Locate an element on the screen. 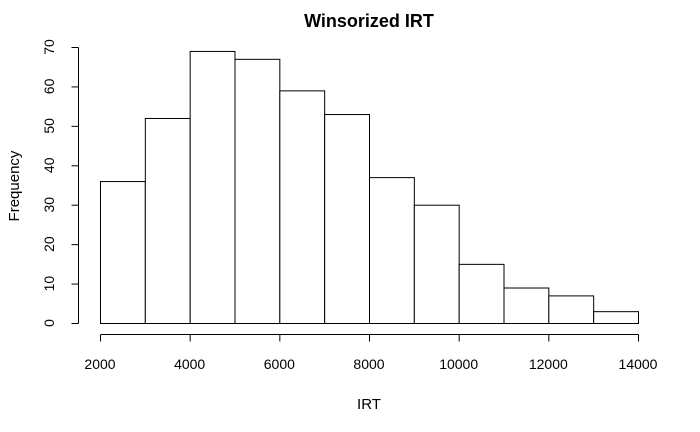 The image size is (700, 432). x-tick-label: 2000 is located at coordinates (99, 364).